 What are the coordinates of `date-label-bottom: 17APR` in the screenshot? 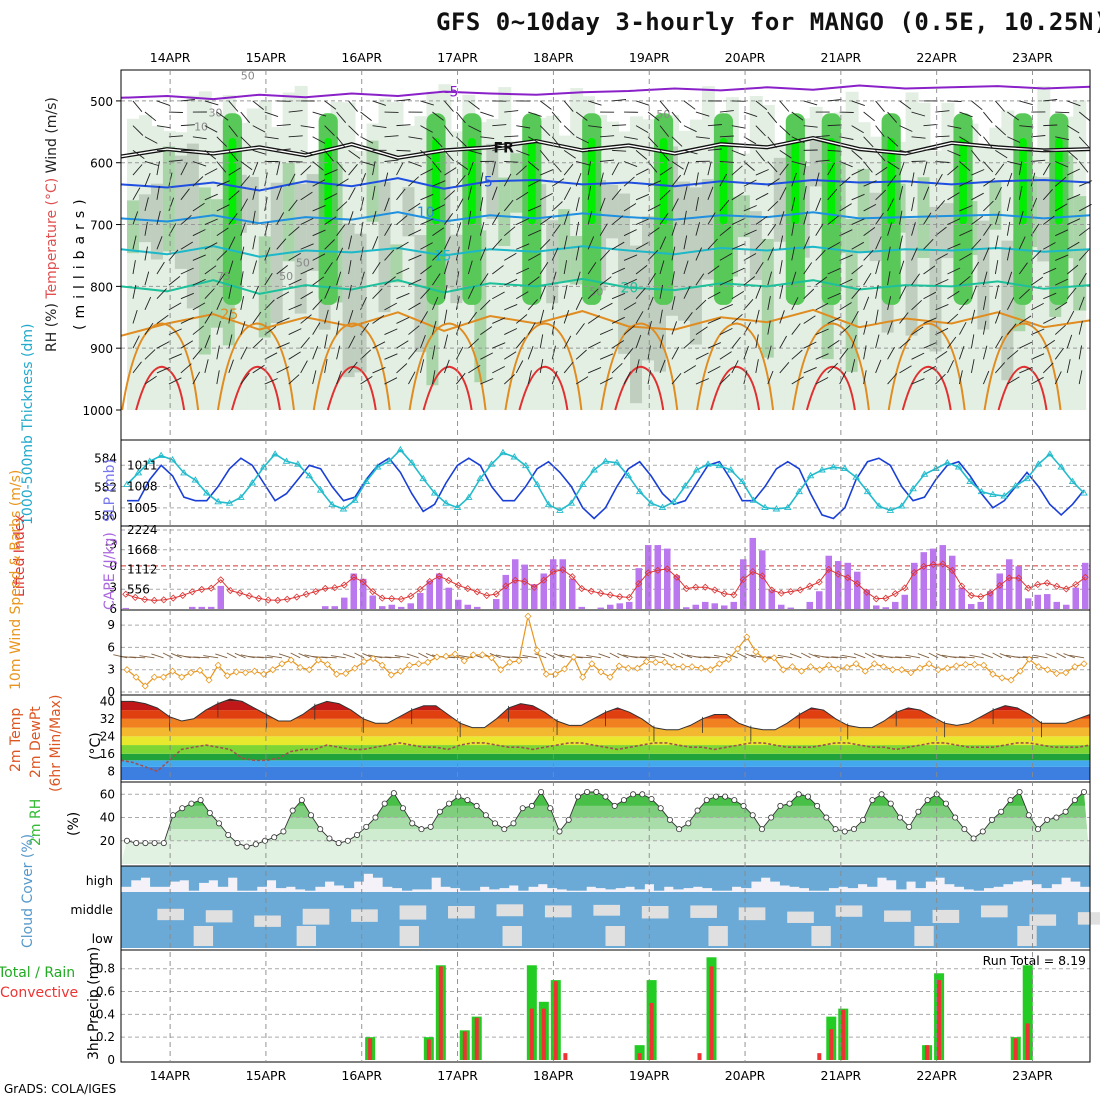 It's located at (457, 1075).